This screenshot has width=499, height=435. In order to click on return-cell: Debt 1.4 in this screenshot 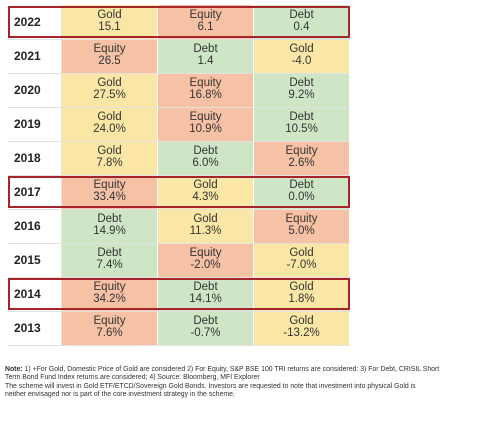, I will do `click(206, 56)`.